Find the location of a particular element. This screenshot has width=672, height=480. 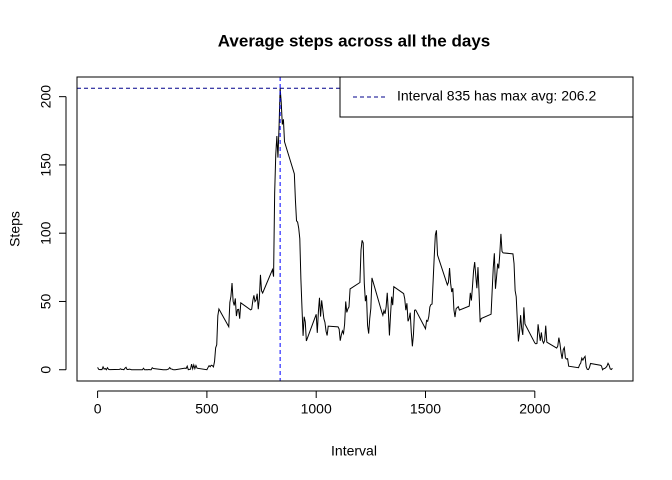

legend-label: Interval 835 has max avg: 206.2 is located at coordinates (496, 96).